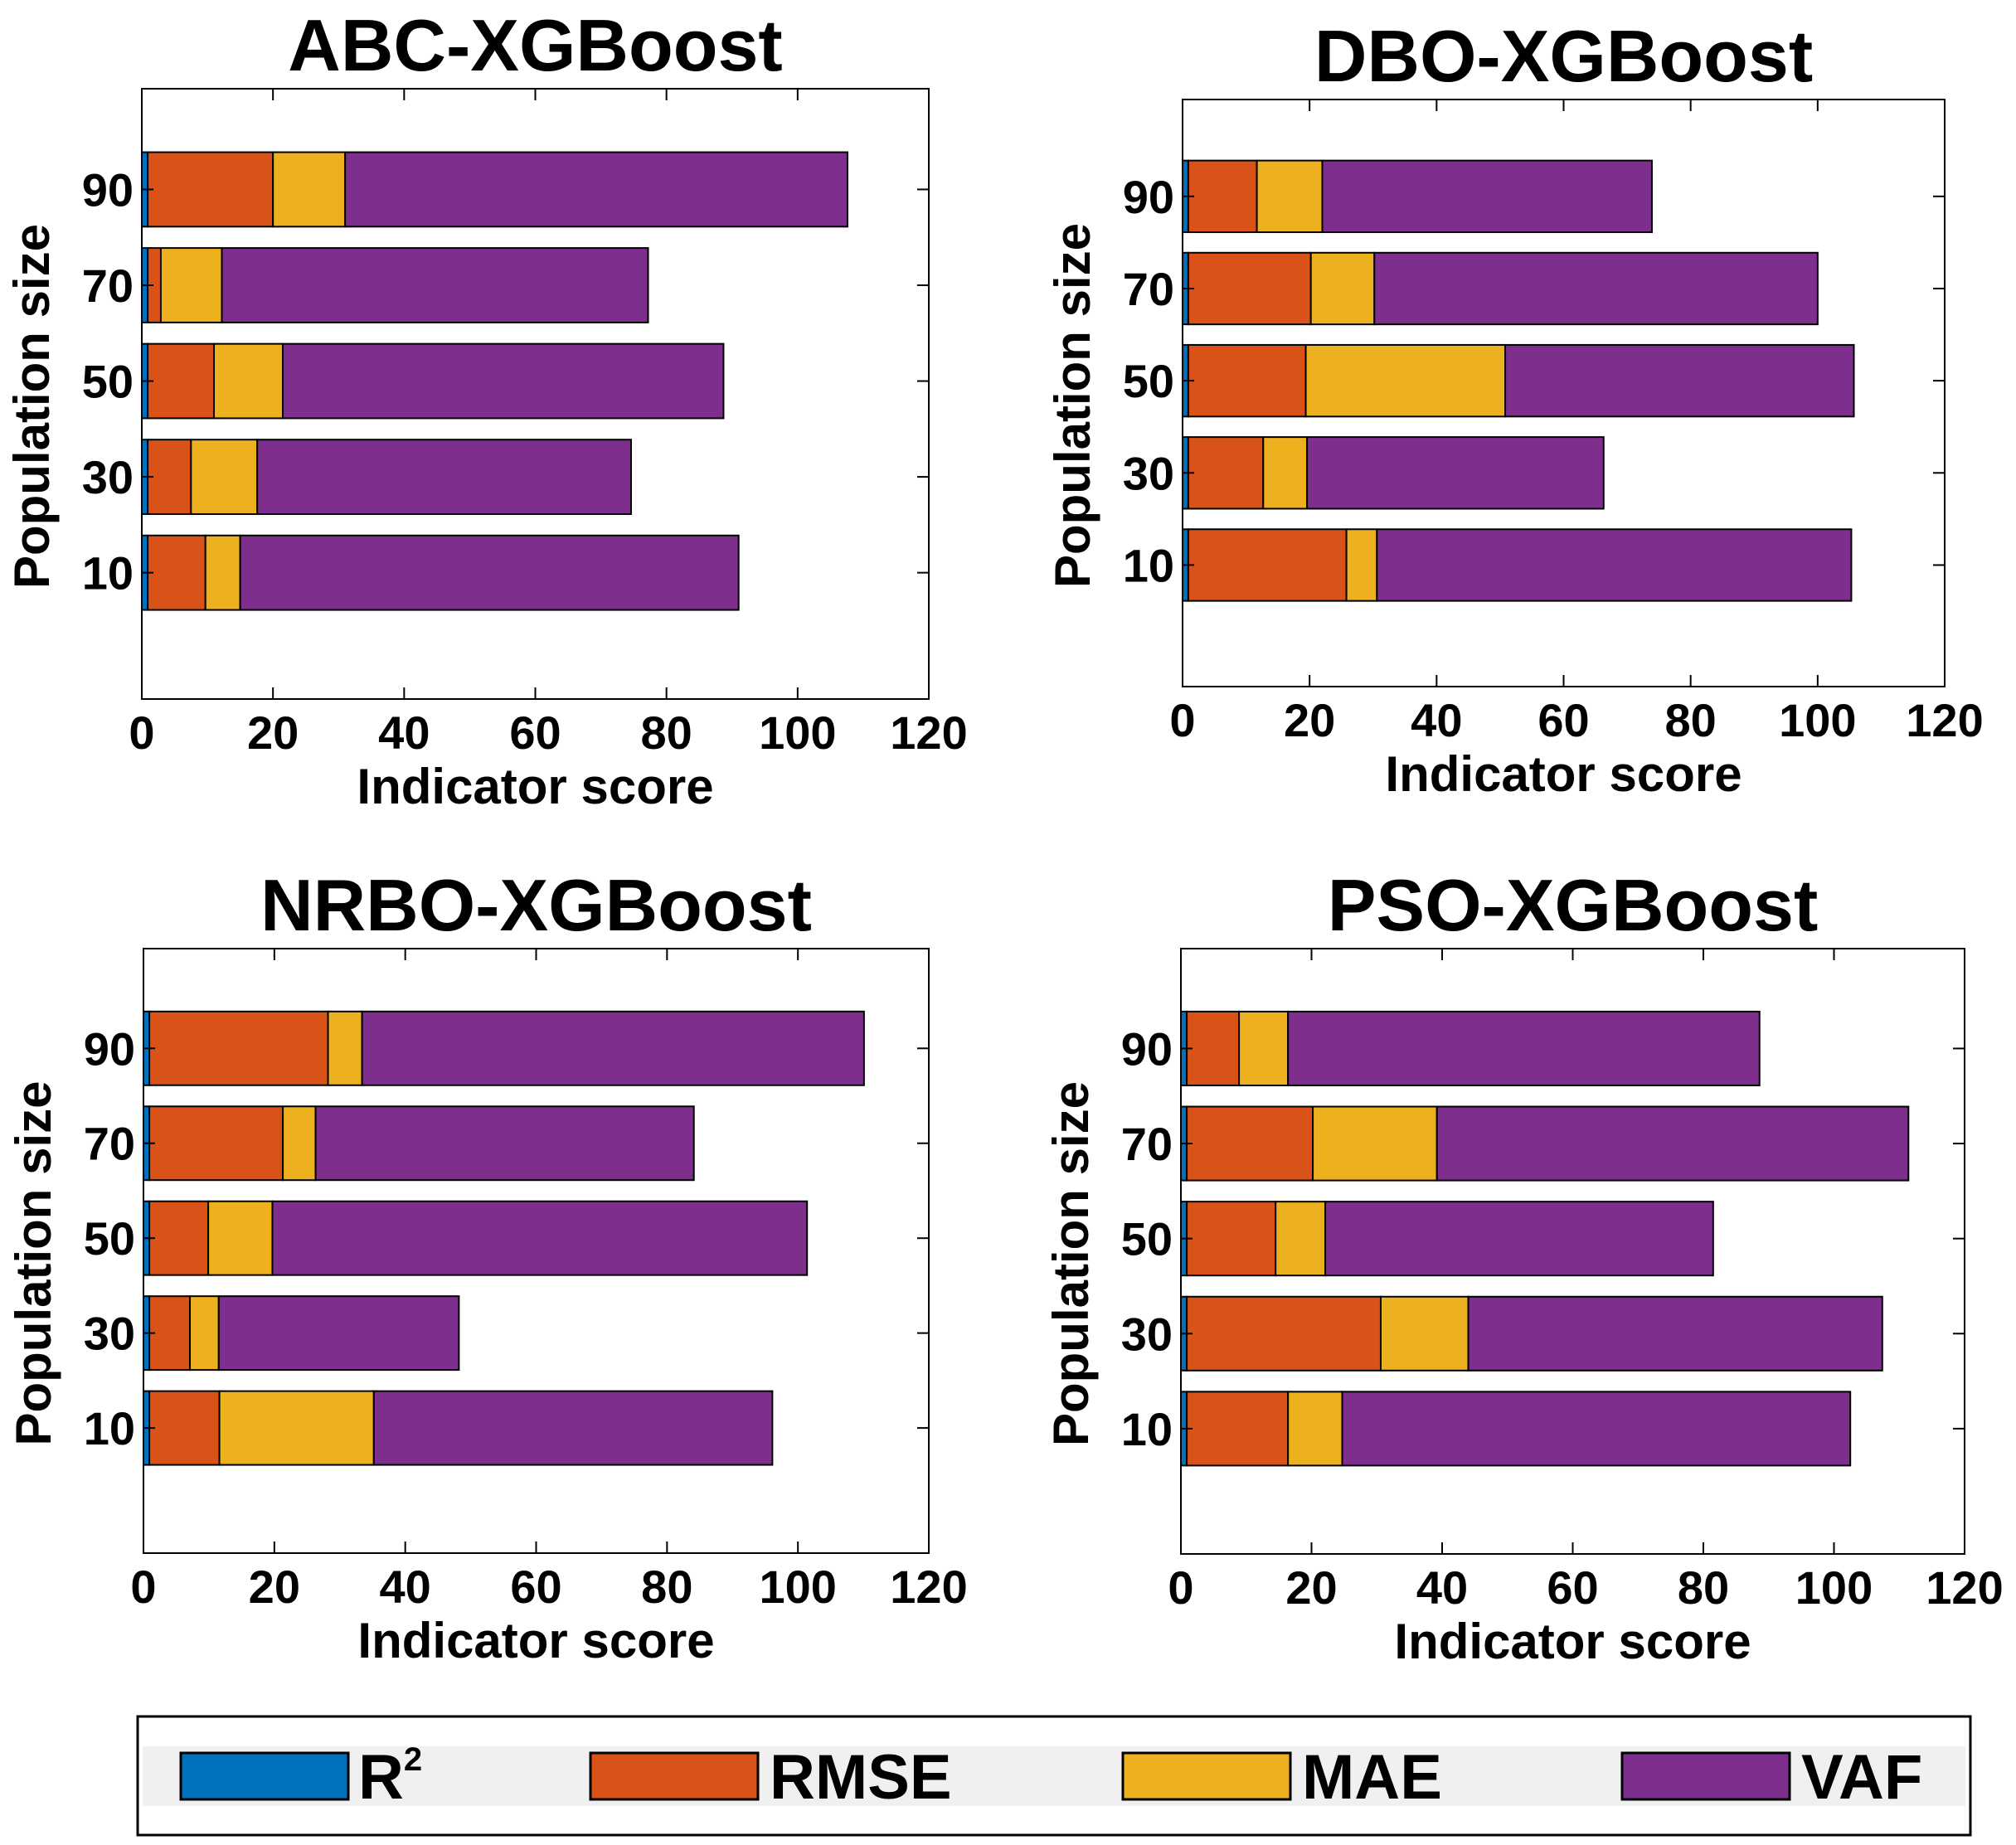 The image size is (2016, 1845). I want to click on legend-item-r2: R2, so click(300, 1777).